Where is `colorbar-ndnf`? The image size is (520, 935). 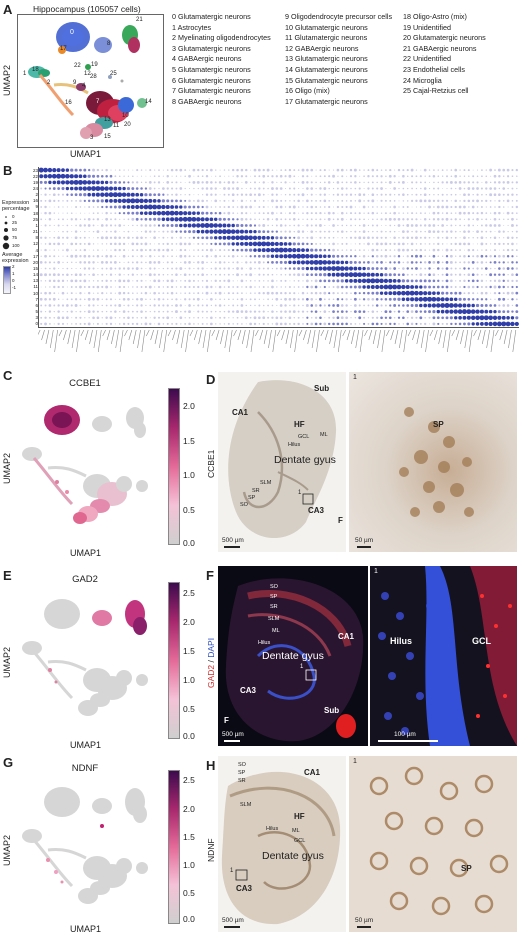
colorbar-ndnf is located at coordinates (174, 847).